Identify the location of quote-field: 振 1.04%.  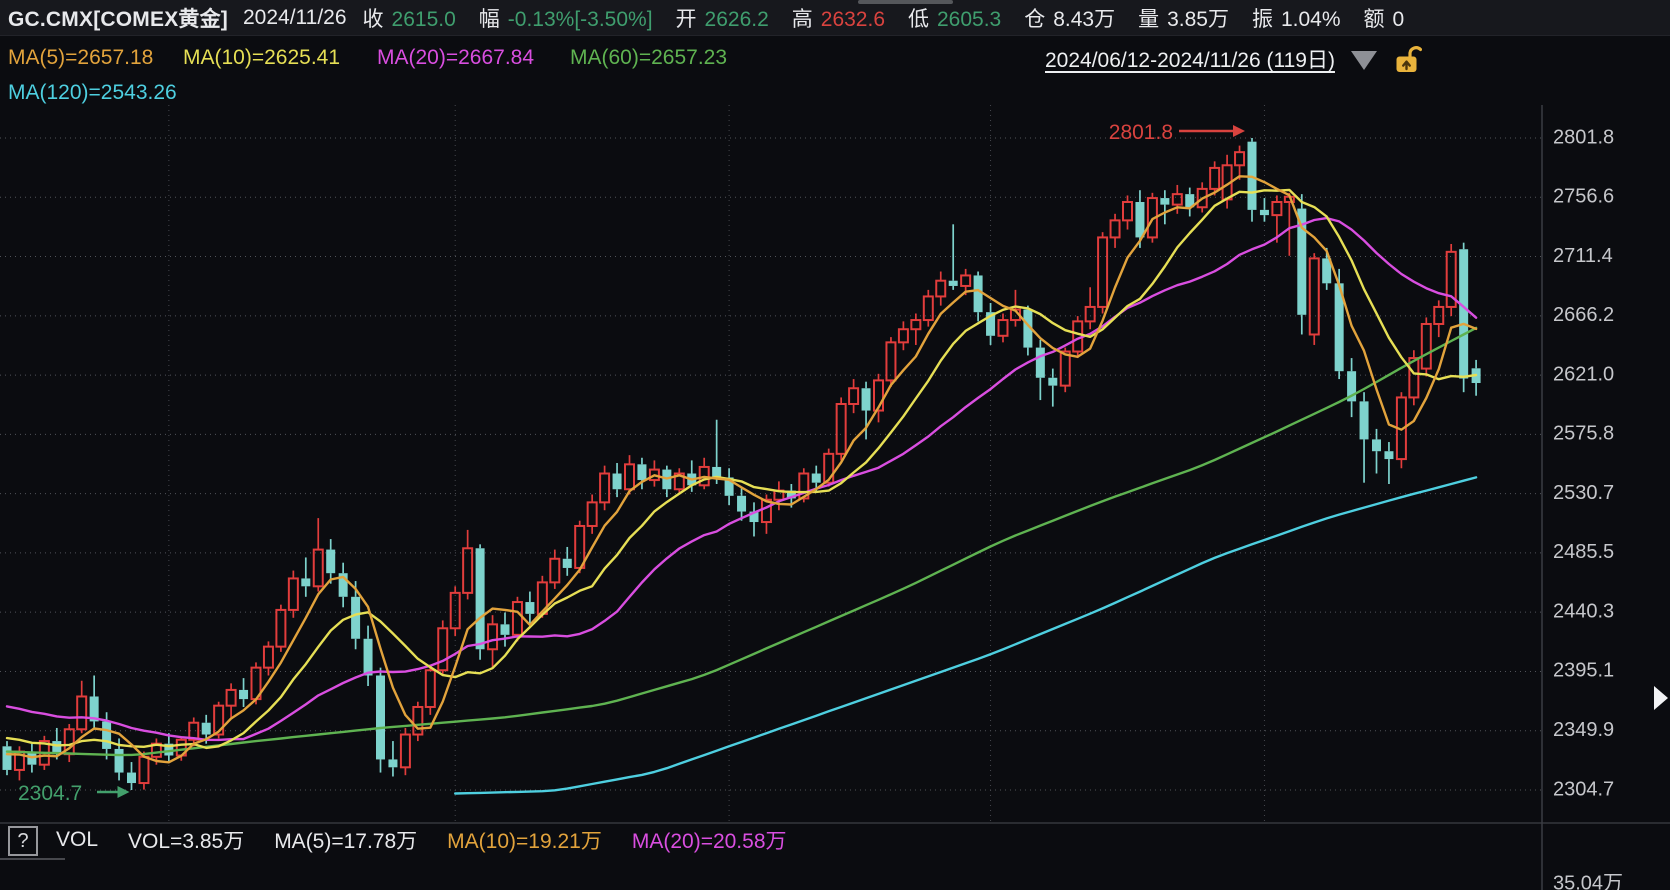
(1296, 18).